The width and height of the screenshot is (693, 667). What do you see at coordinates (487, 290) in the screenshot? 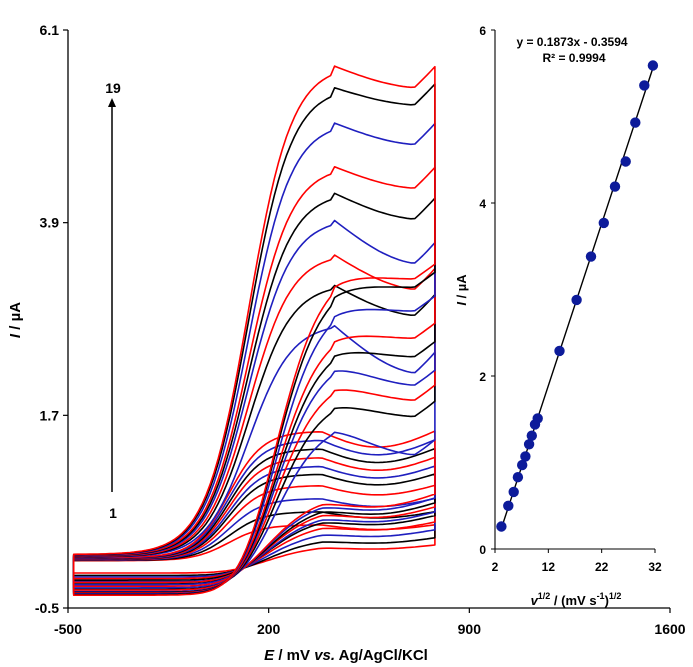
I see `inset-y-ticks: 0 2 4 6` at bounding box center [487, 290].